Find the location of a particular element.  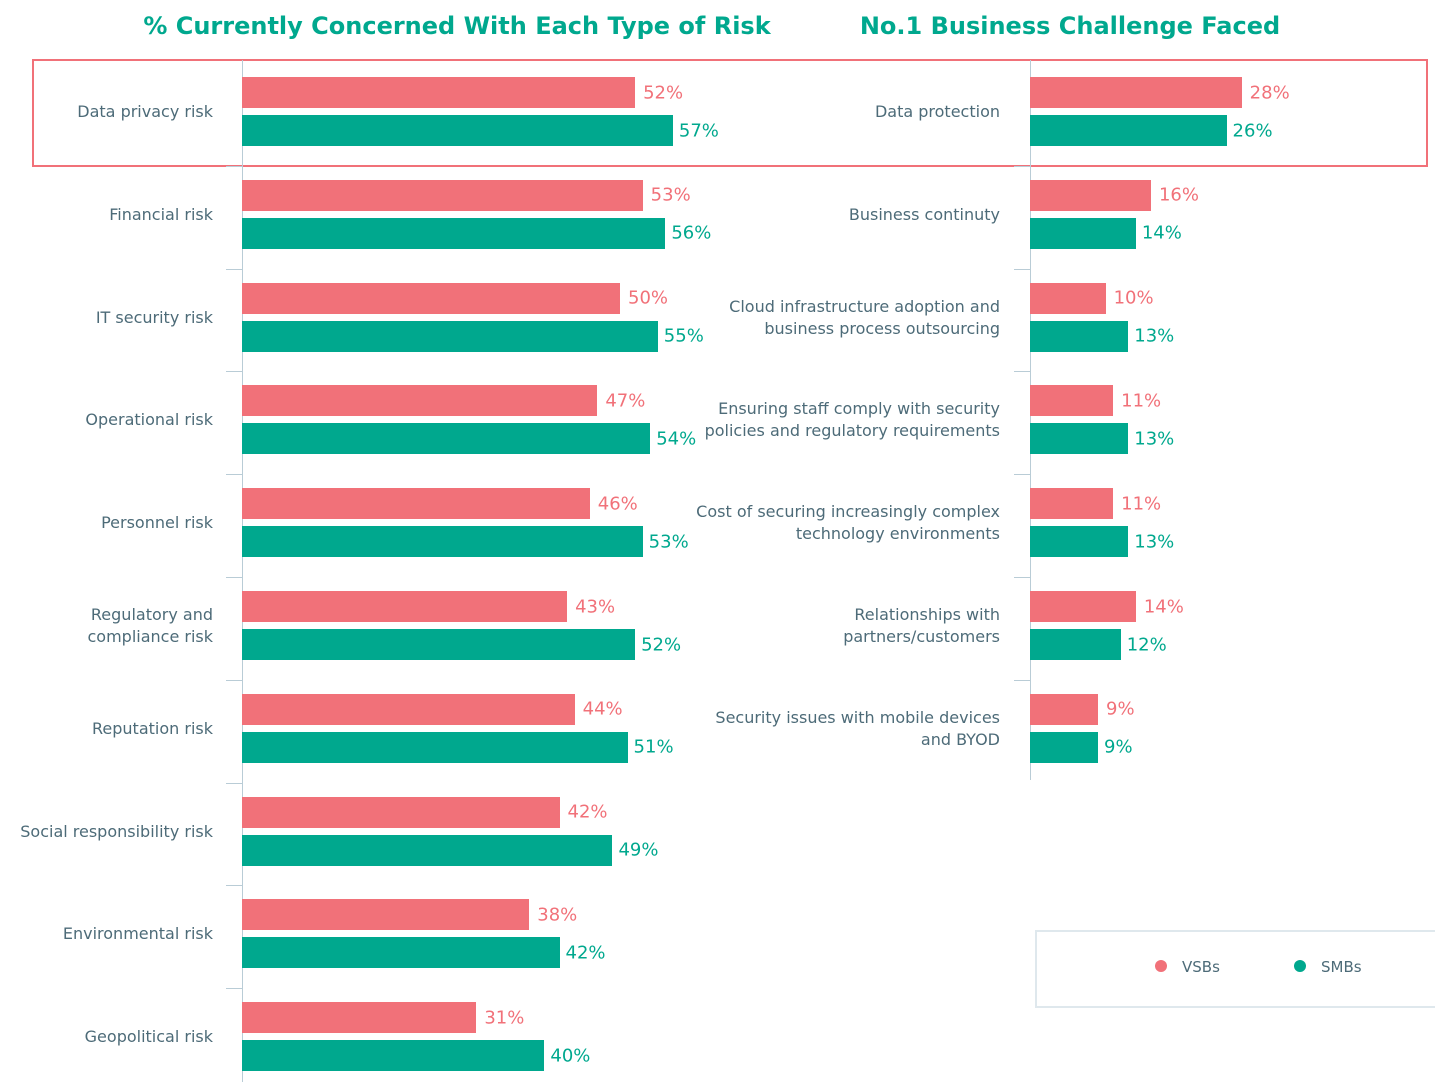

legend-label: SMBs is located at coordinates (1341, 967).